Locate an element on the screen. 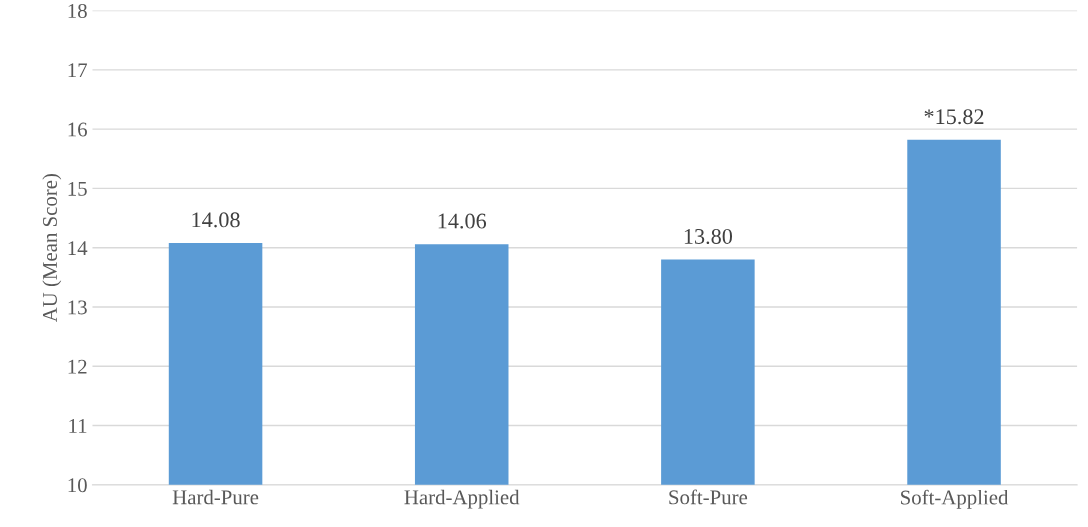 Image resolution: width=1088 pixels, height=527 pixels. data-label: *15.82 is located at coordinates (954, 117).